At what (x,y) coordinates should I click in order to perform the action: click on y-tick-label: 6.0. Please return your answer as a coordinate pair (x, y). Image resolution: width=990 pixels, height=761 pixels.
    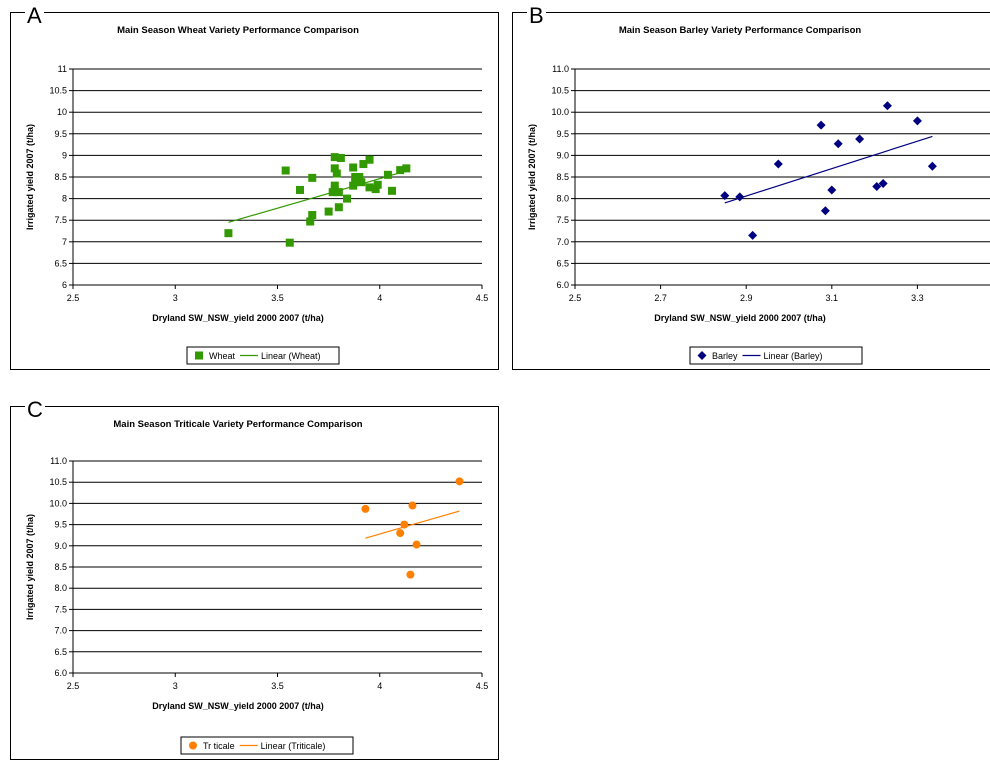
    Looking at the image, I should click on (562, 285).